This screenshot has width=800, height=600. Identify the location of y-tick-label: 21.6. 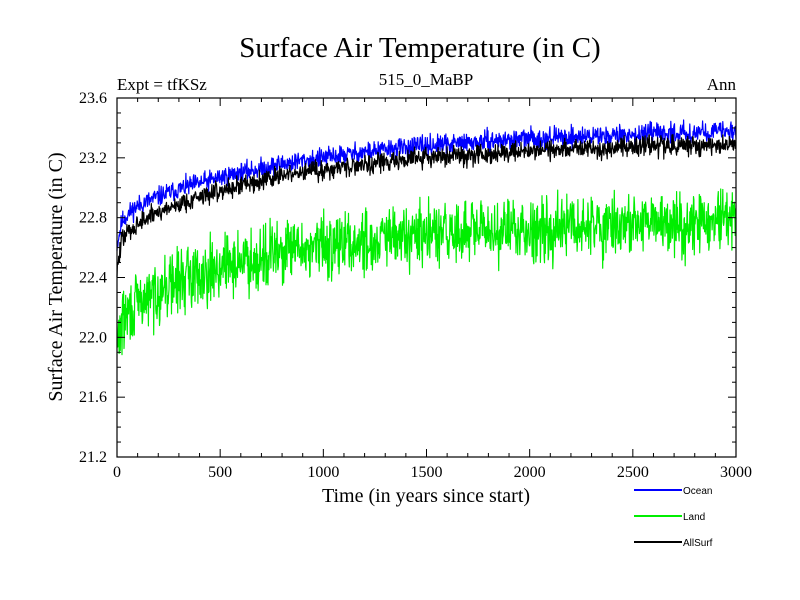
(93, 397).